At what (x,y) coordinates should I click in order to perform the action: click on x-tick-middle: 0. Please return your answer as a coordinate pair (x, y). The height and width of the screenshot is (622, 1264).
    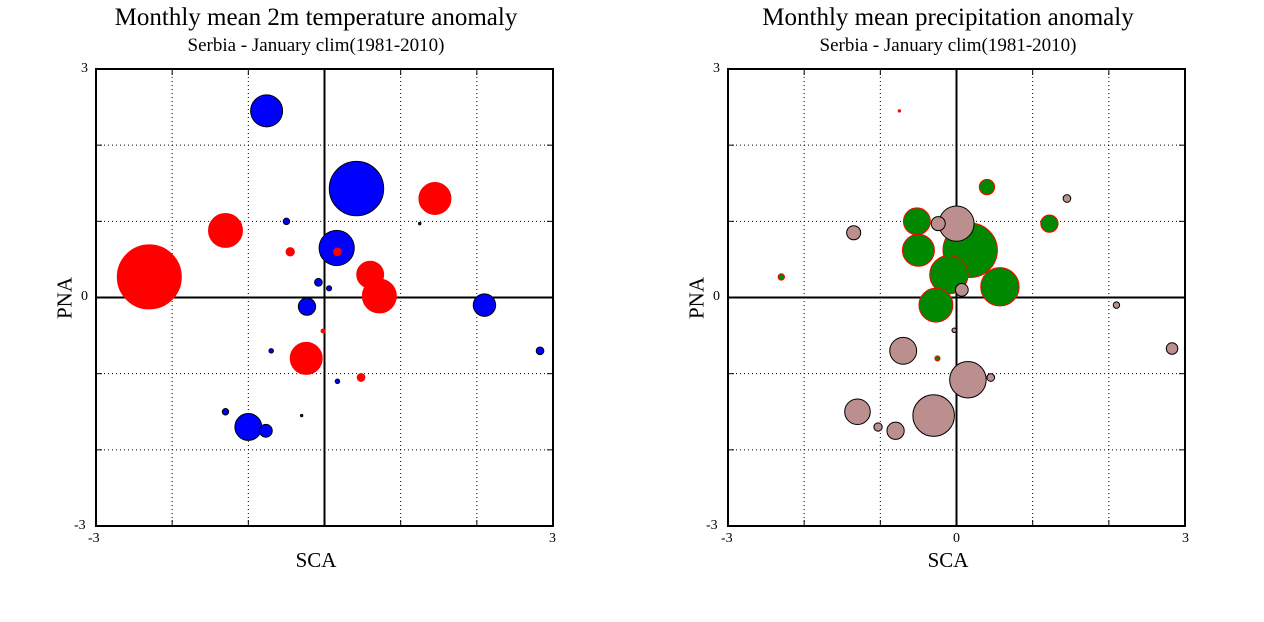
    Looking at the image, I should click on (956, 538).